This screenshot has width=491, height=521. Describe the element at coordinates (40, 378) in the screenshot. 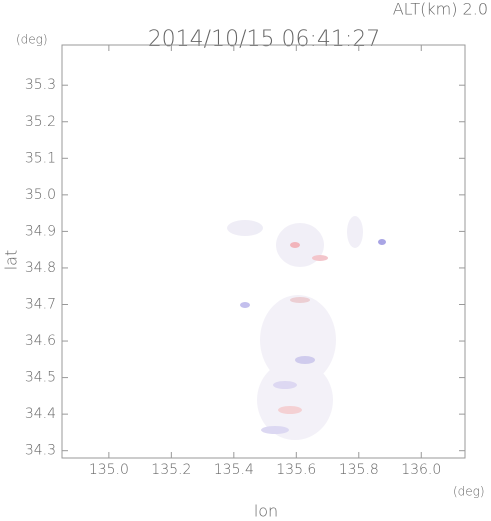

I see `y-tick-label: 34.5` at that location.